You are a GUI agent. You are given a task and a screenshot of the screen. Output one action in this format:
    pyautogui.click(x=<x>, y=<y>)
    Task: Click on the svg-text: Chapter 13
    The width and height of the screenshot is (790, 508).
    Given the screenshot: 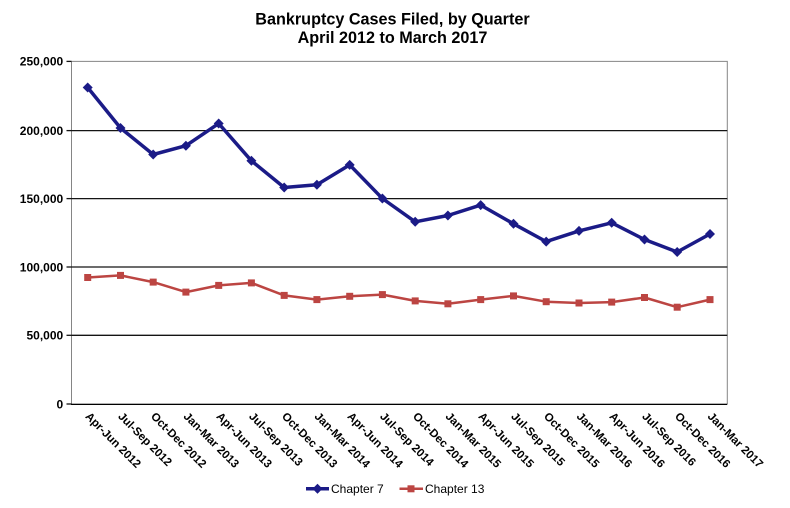 What is the action you would take?
    pyautogui.click(x=455, y=489)
    